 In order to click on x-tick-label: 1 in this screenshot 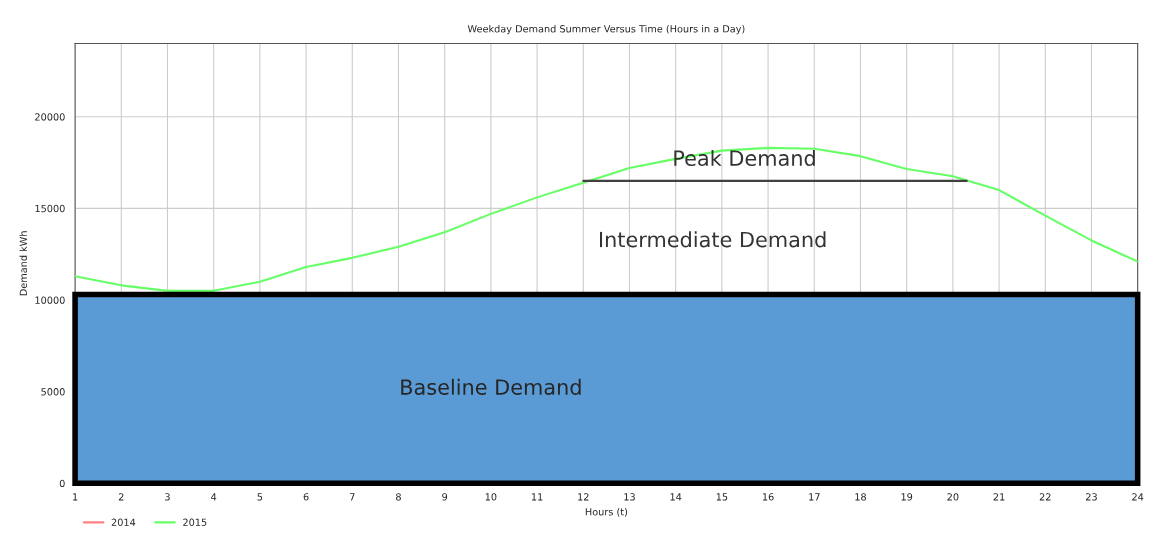, I will do `click(75, 497)`.